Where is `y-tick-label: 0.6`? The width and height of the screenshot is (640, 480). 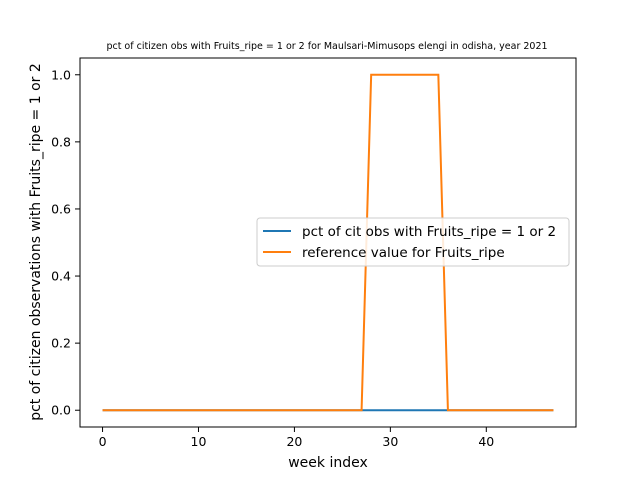
y-tick-label: 0.6 is located at coordinates (61, 208).